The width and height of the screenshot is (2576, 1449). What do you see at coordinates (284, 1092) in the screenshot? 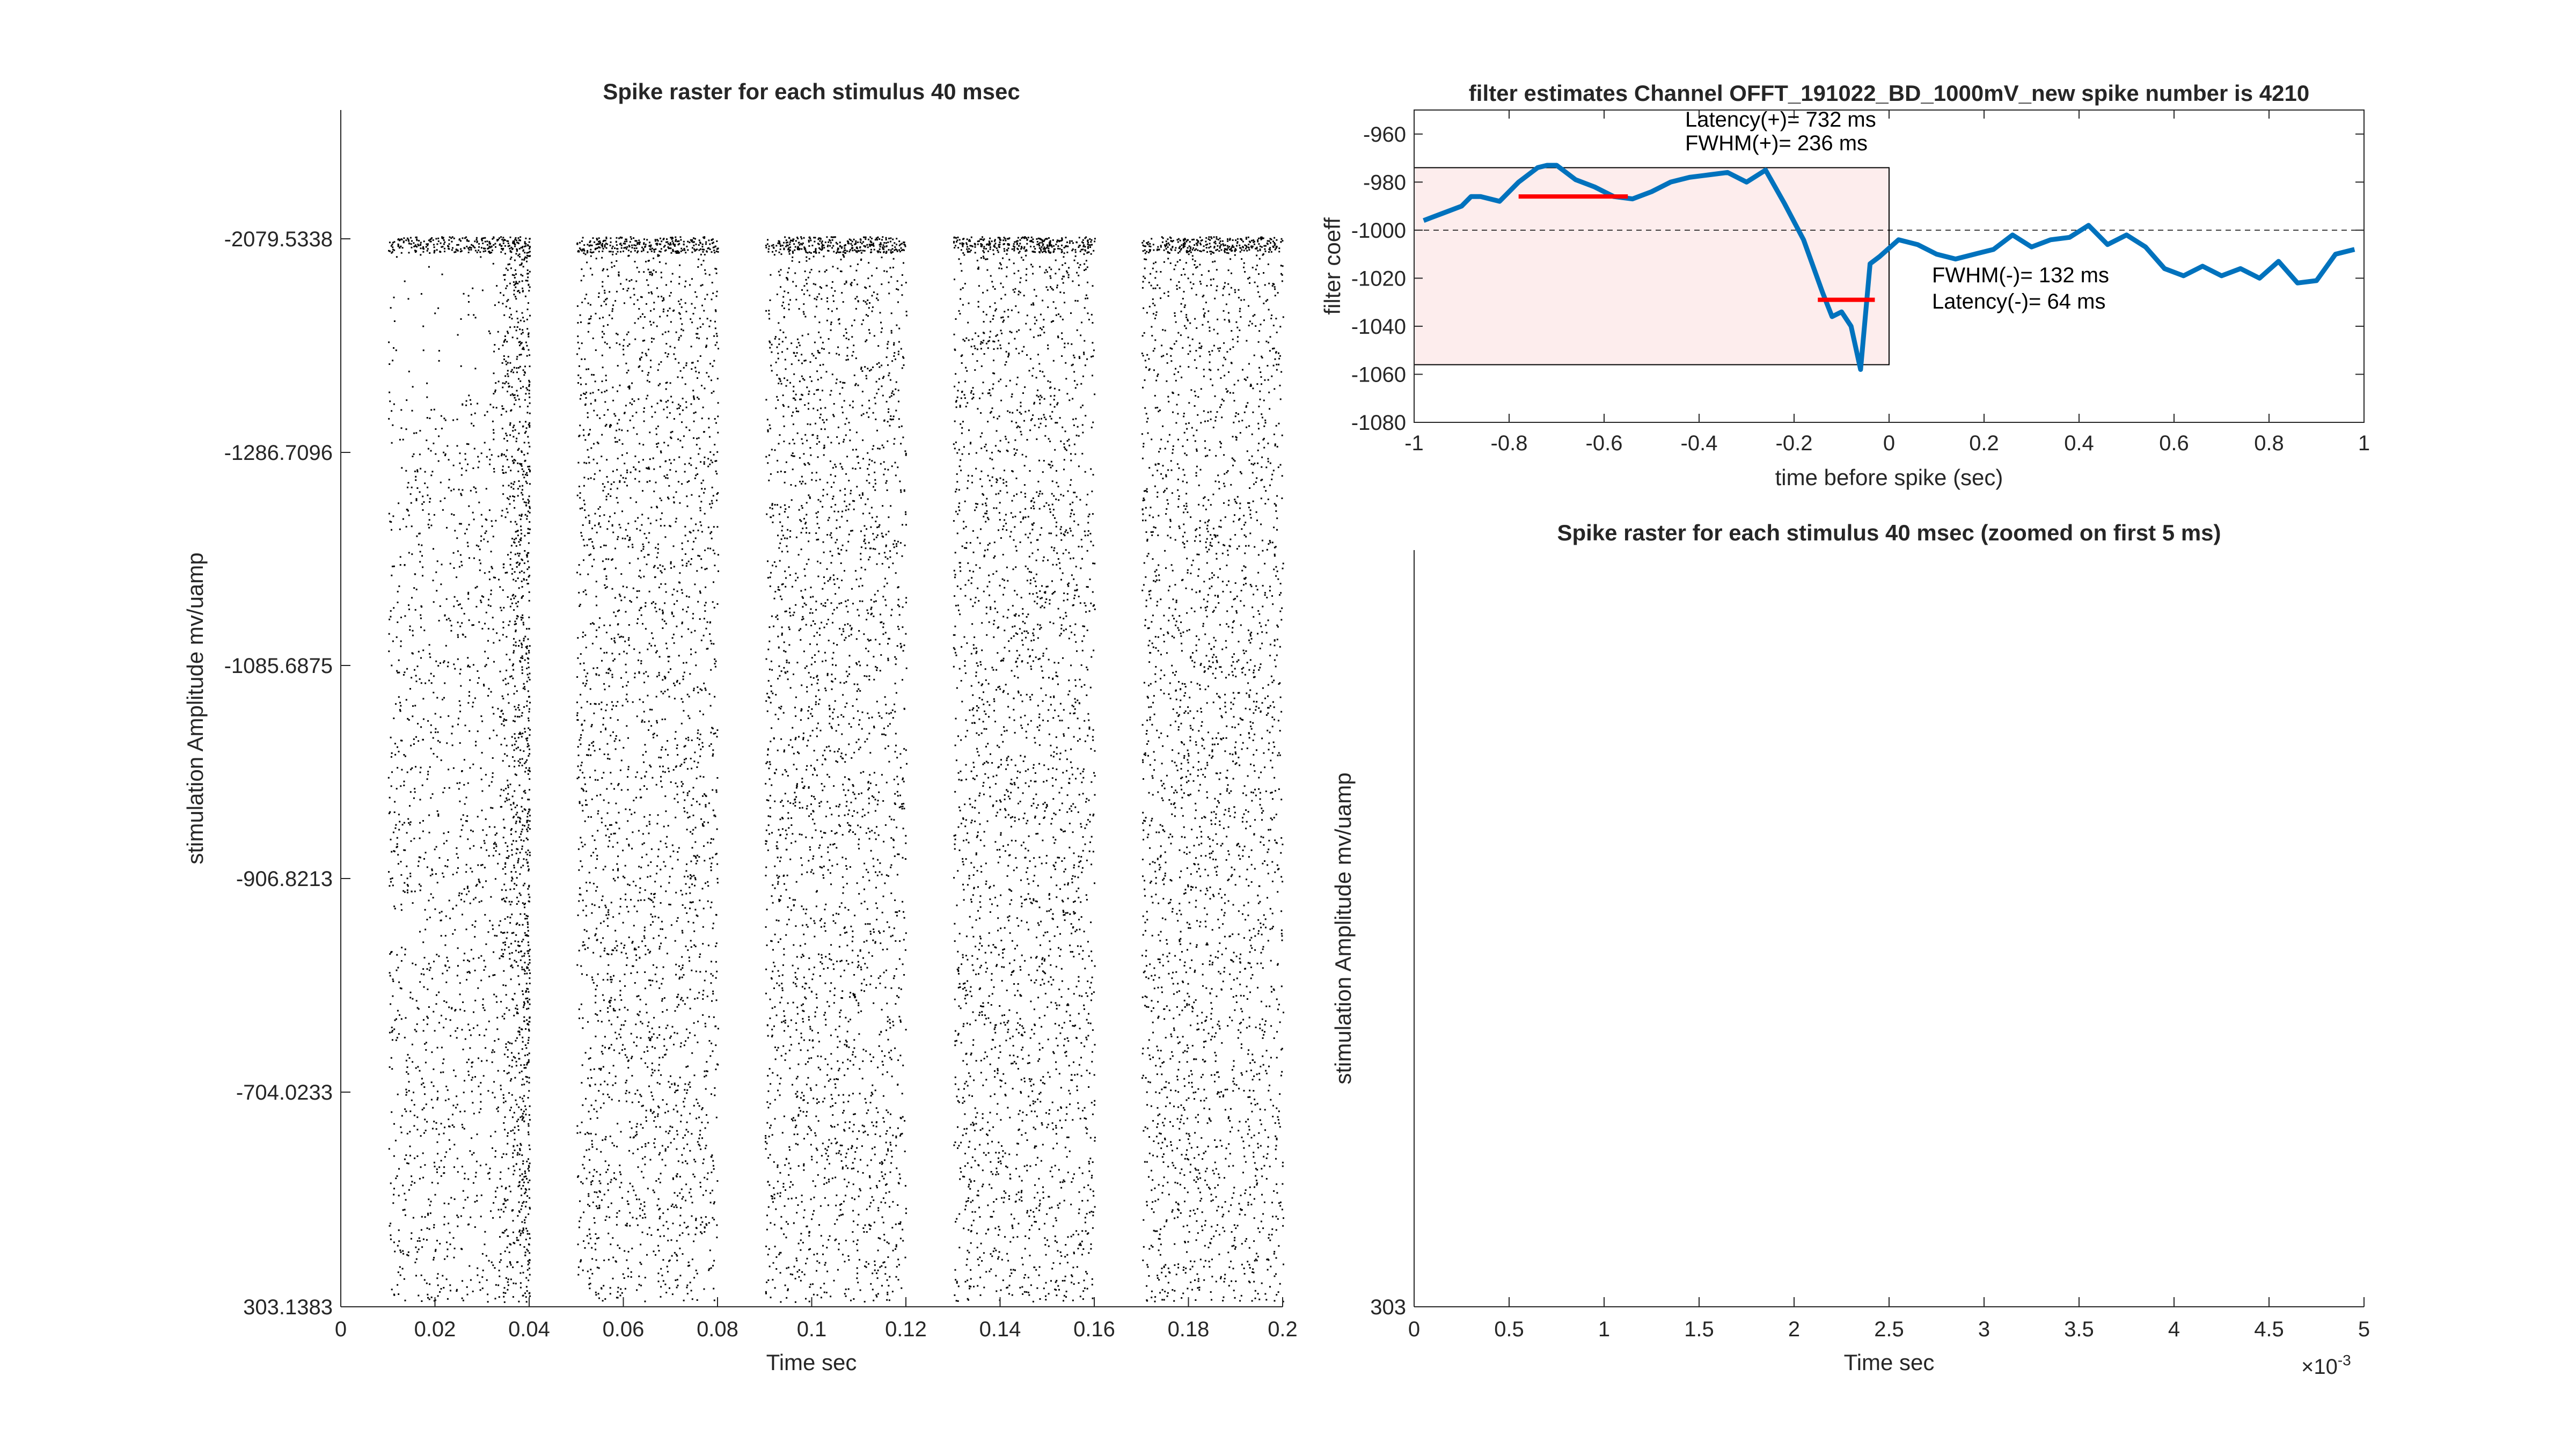
I see `raster-full-y-tick-label: -704.0233` at bounding box center [284, 1092].